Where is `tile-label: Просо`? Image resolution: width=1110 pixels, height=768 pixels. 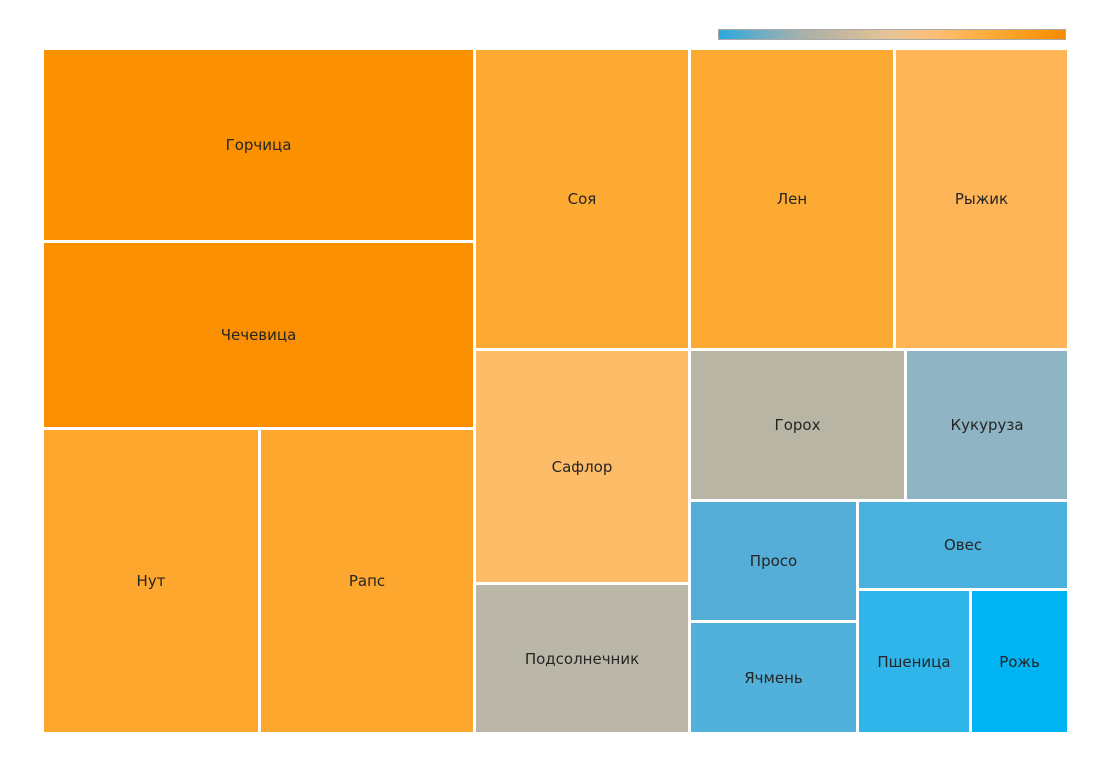 tile-label: Просо is located at coordinates (773, 561).